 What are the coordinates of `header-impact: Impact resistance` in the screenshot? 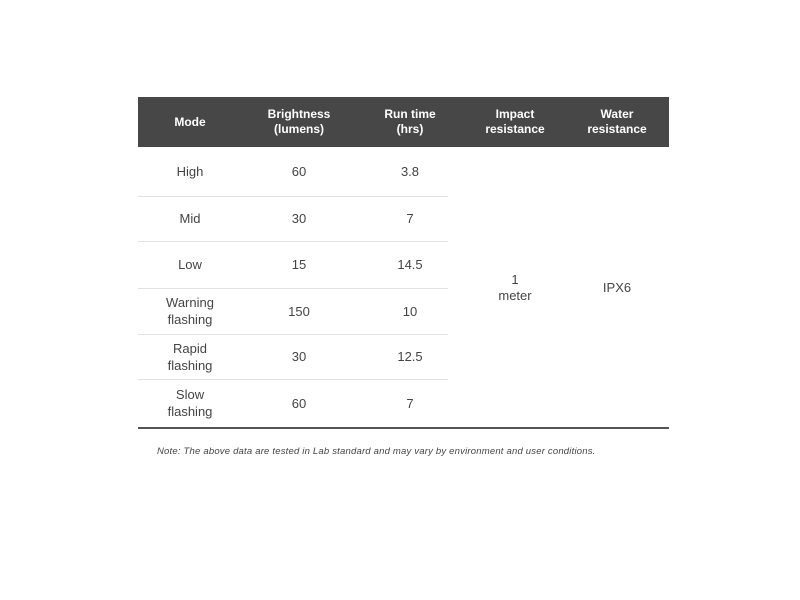 It's located at (515, 121).